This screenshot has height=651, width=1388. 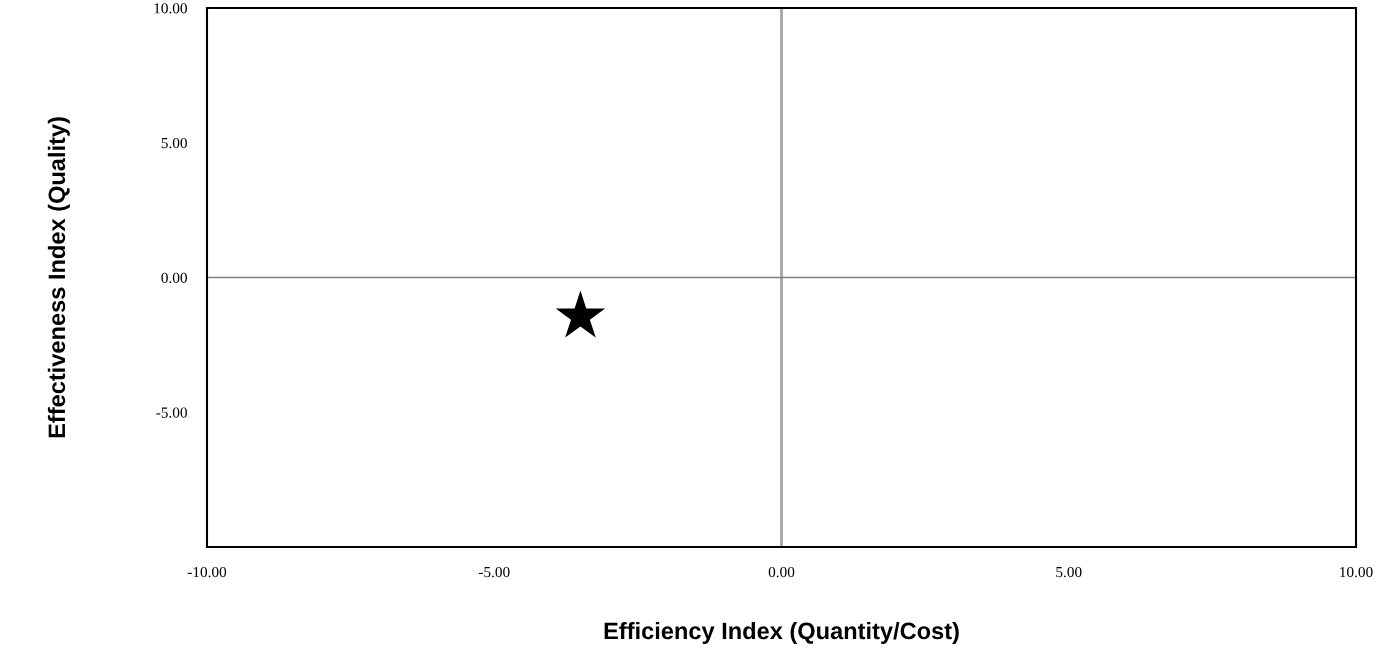 I want to click on x-tick-label: 10.00, so click(x=1356, y=572).